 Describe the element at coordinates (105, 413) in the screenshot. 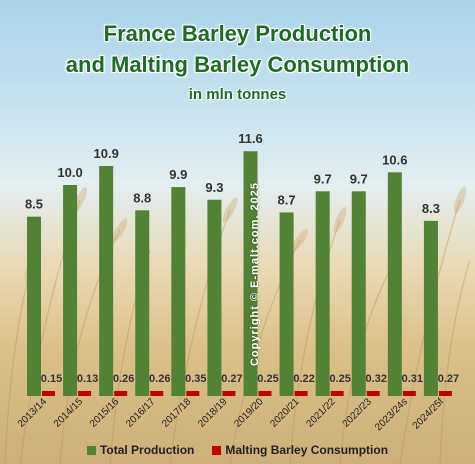

I see `x-tick-label: 2015/16` at that location.